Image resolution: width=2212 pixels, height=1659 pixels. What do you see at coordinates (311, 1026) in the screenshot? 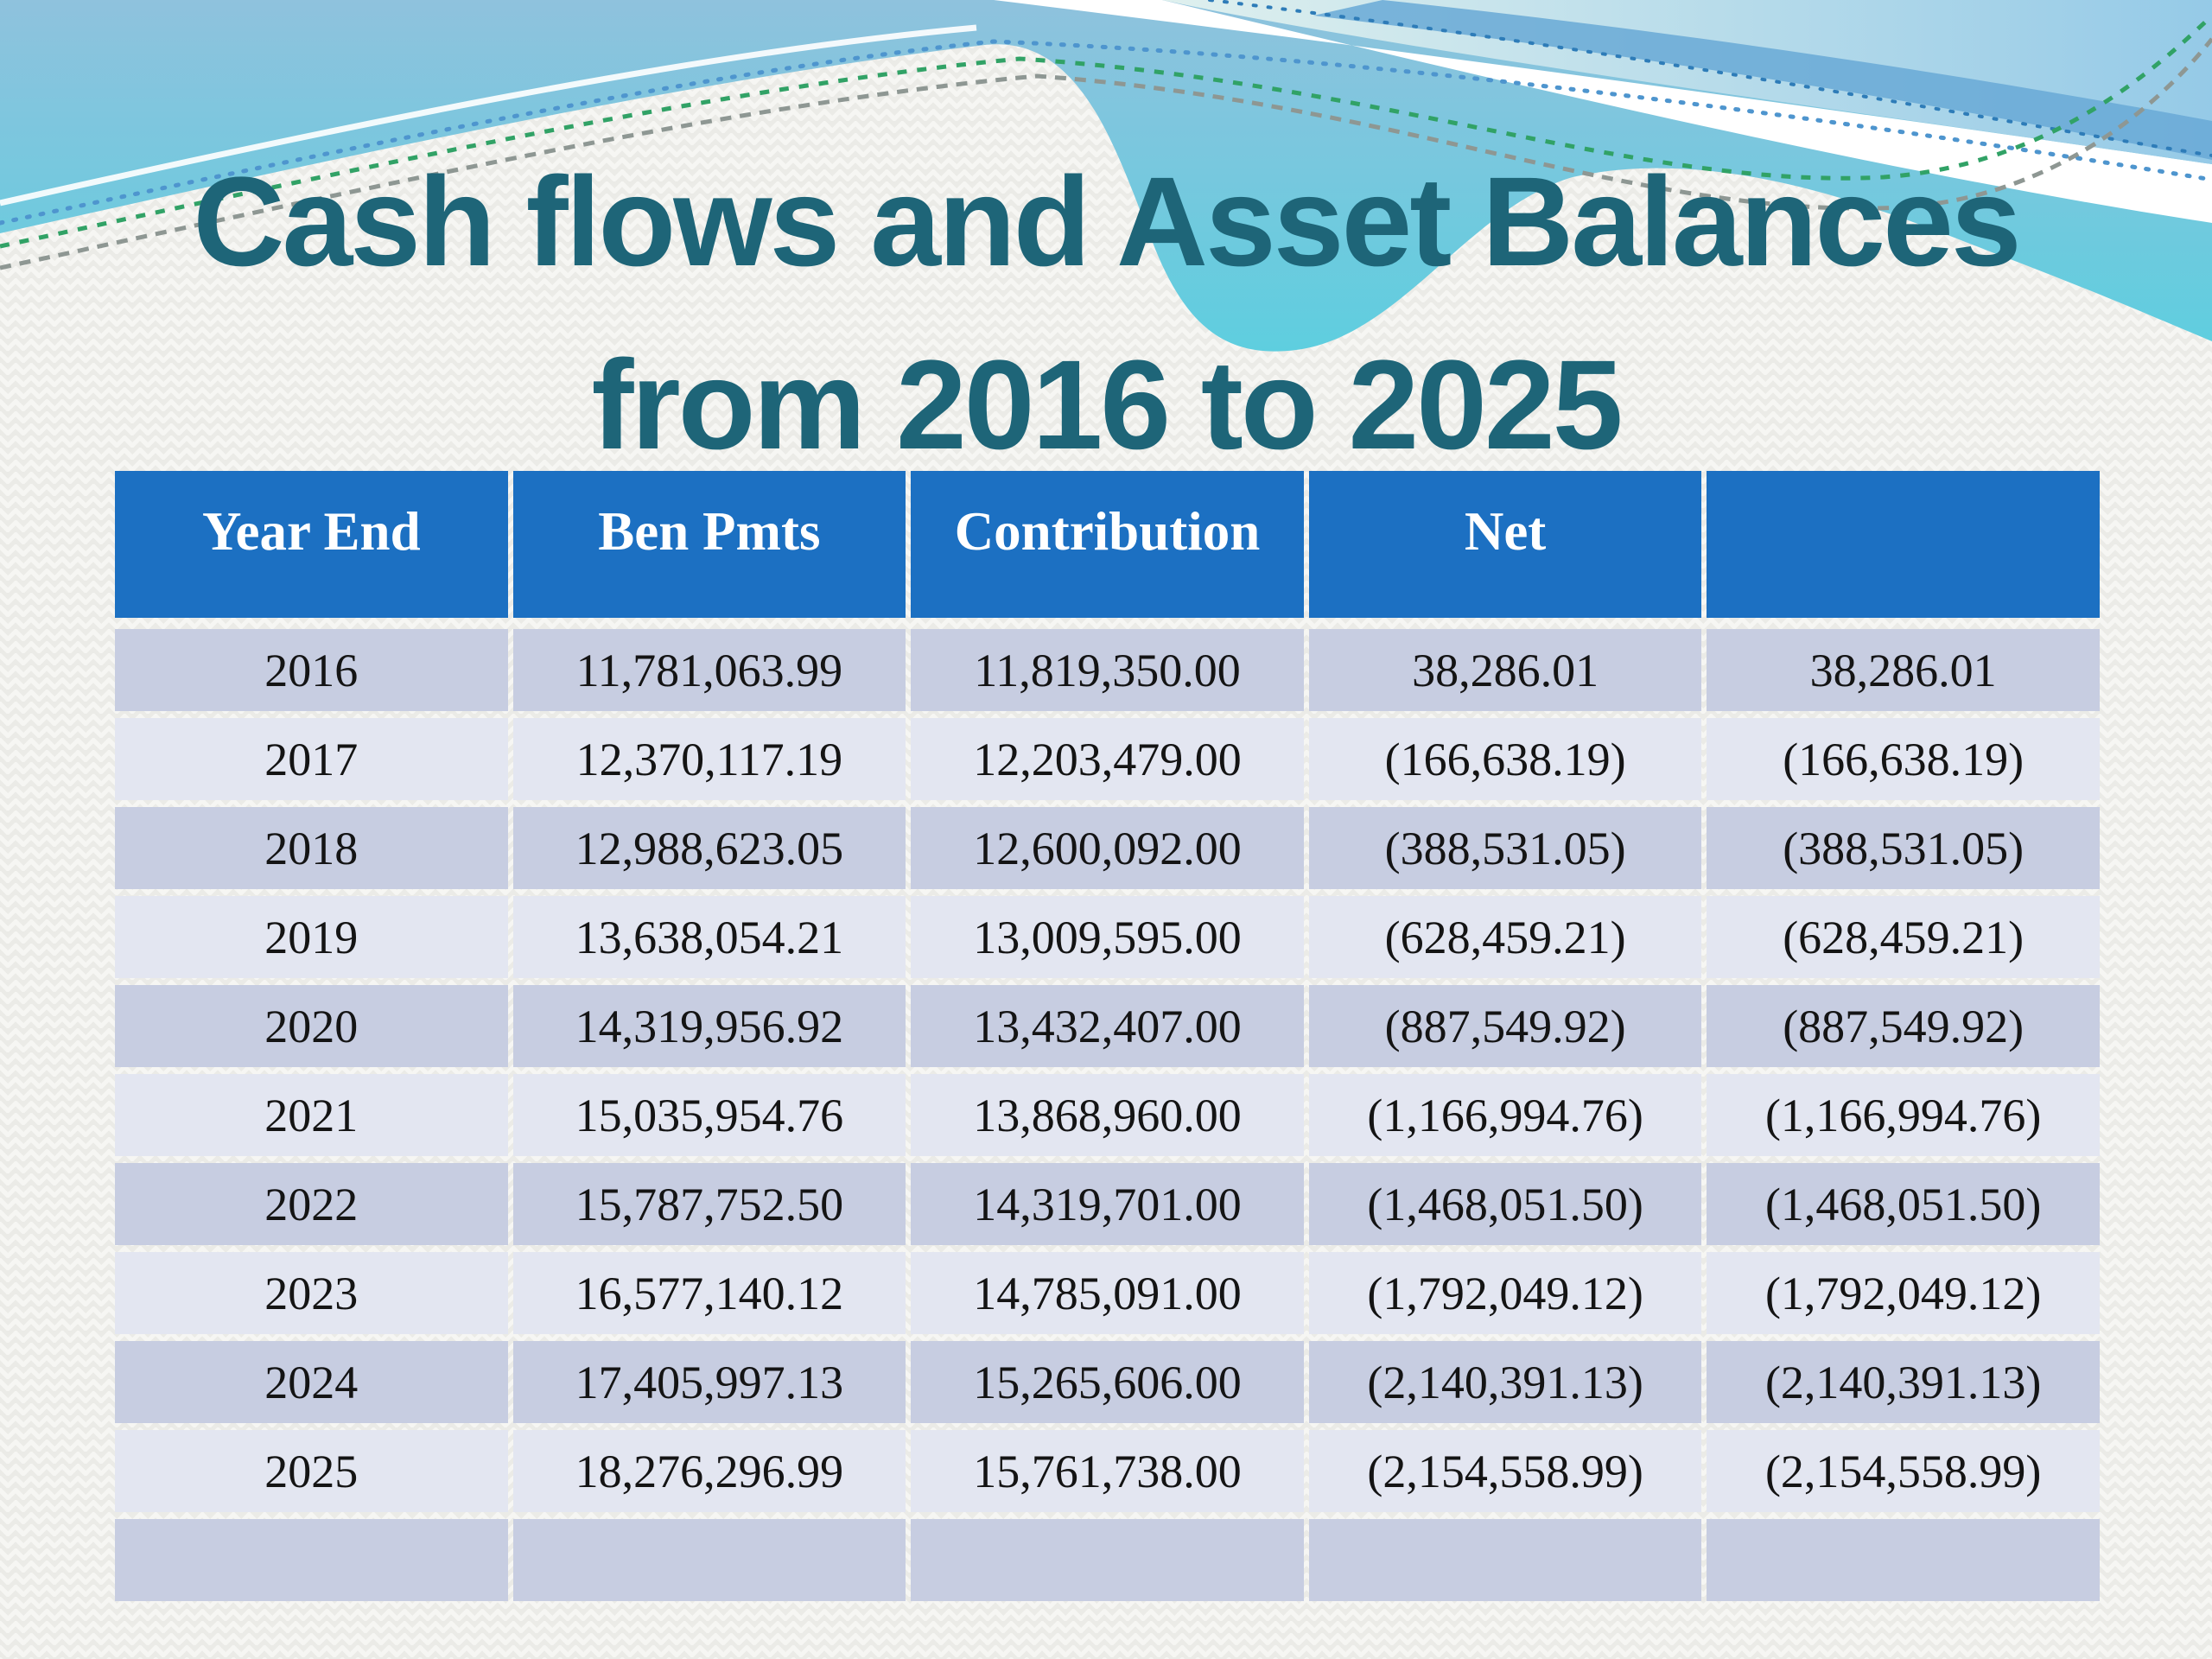
I see `table-cell: 2020` at bounding box center [311, 1026].